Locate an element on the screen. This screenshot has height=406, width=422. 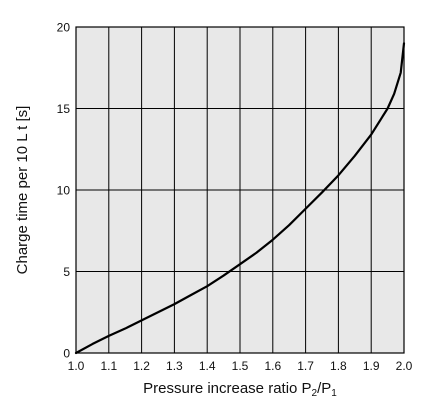
x-tick-label: 1.7 is located at coordinates (305, 366).